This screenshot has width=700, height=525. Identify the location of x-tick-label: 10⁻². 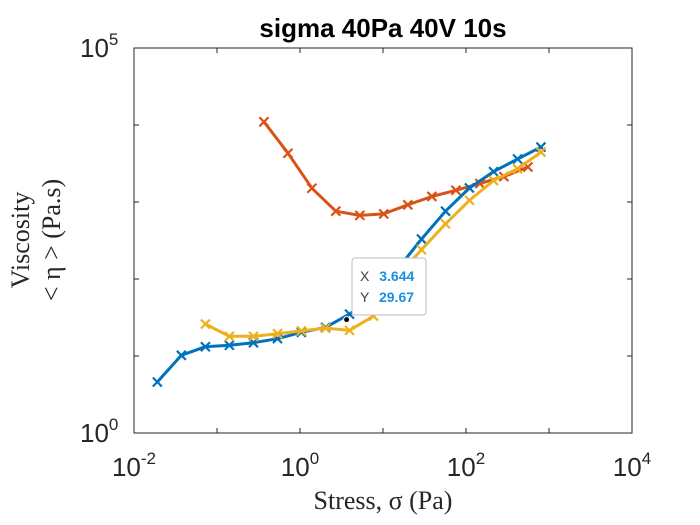
(134, 465).